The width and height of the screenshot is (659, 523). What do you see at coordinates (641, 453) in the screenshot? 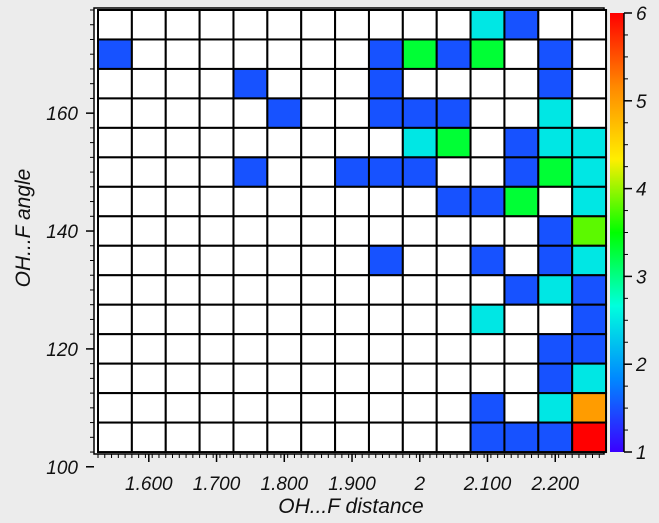
I see `colorbar-tick-label: 1` at bounding box center [641, 453].